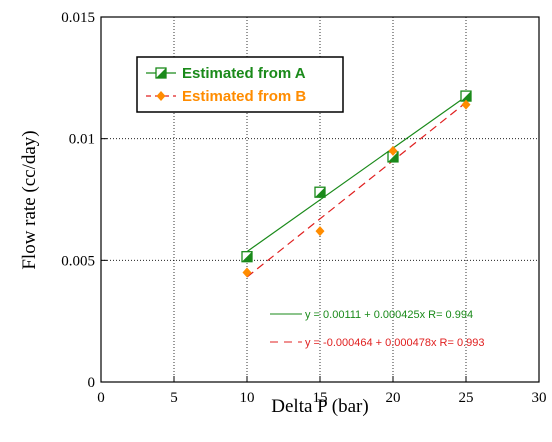  What do you see at coordinates (244, 96) in the screenshot?
I see `legend-label: Estimated from B` at bounding box center [244, 96].